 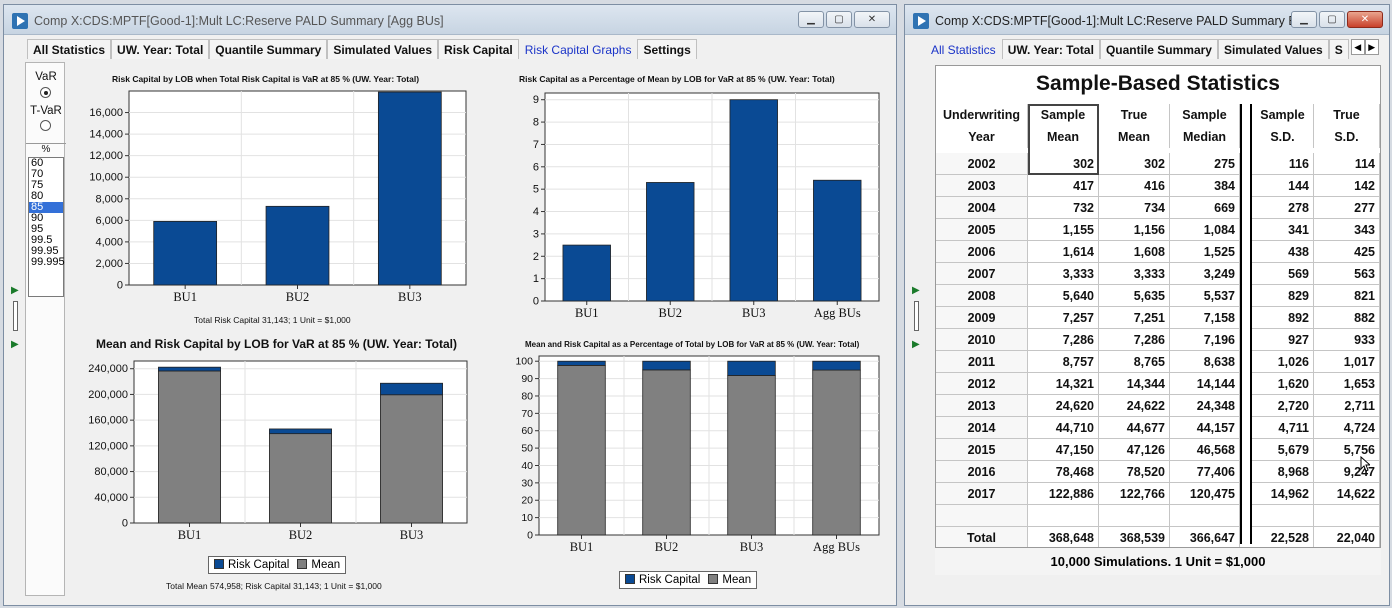 What do you see at coordinates (1063, 186) in the screenshot?
I see `value-cell: 417` at bounding box center [1063, 186].